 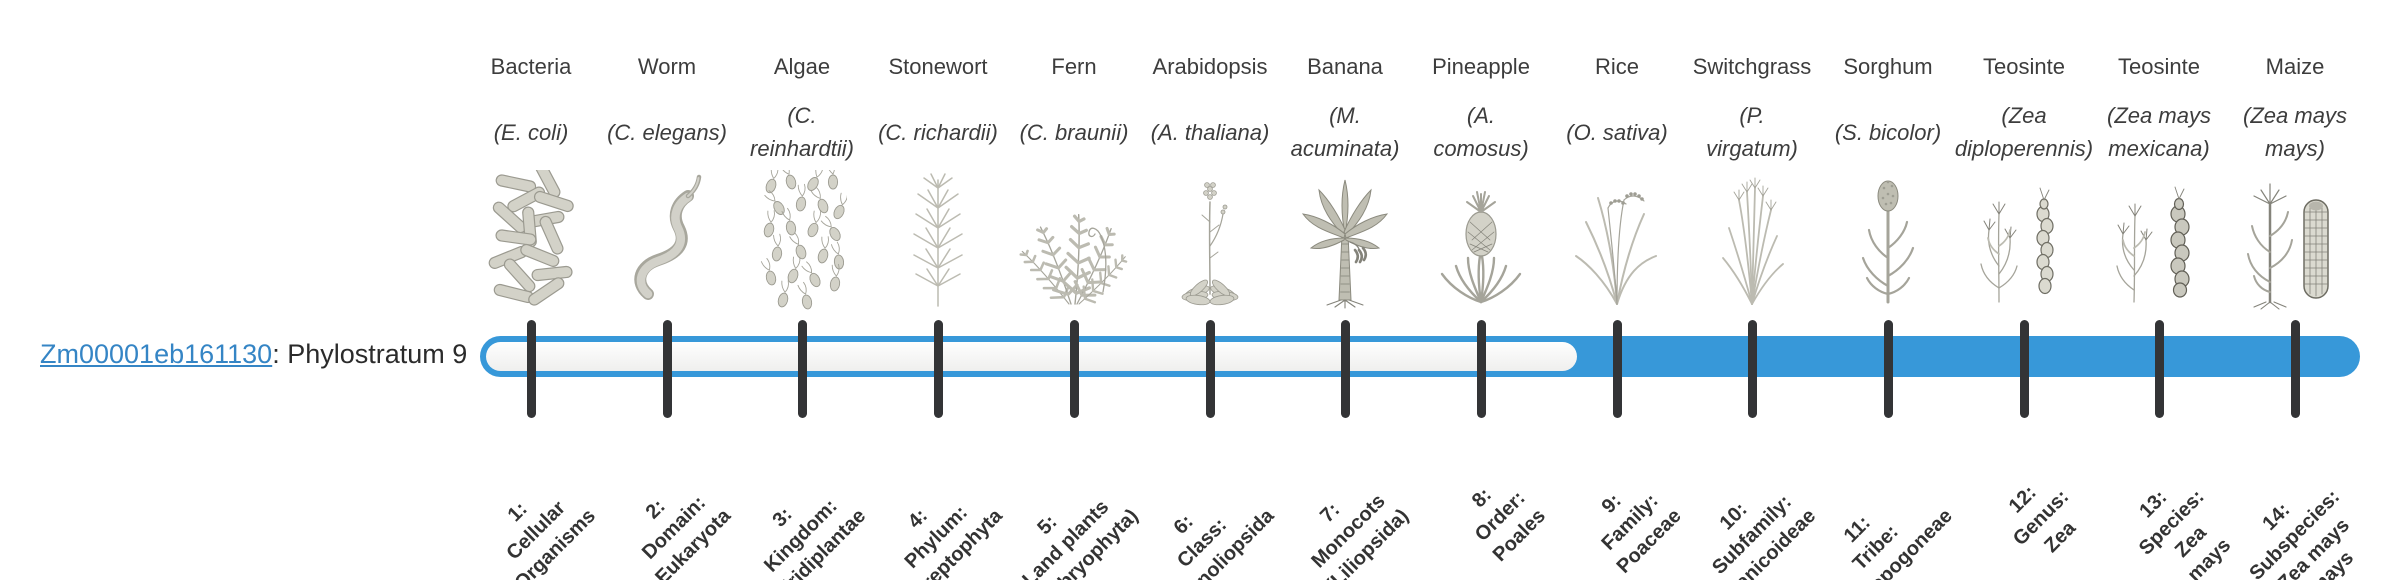 What do you see at coordinates (1210, 66) in the screenshot?
I see `organism-common-name: Arabidopsis` at bounding box center [1210, 66].